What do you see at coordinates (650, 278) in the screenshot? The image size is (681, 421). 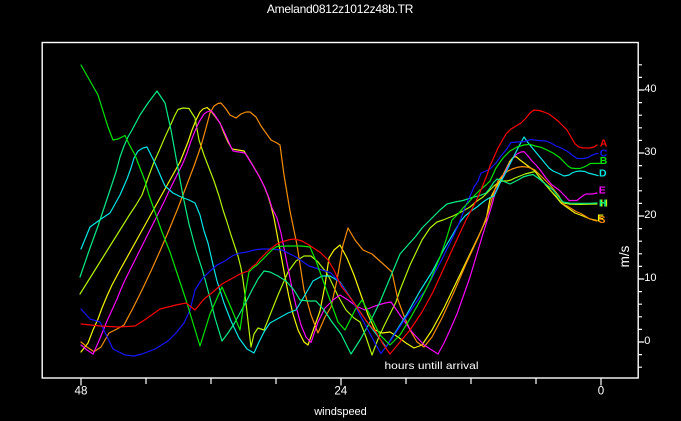 I see `svg-text: 10` at bounding box center [650, 278].